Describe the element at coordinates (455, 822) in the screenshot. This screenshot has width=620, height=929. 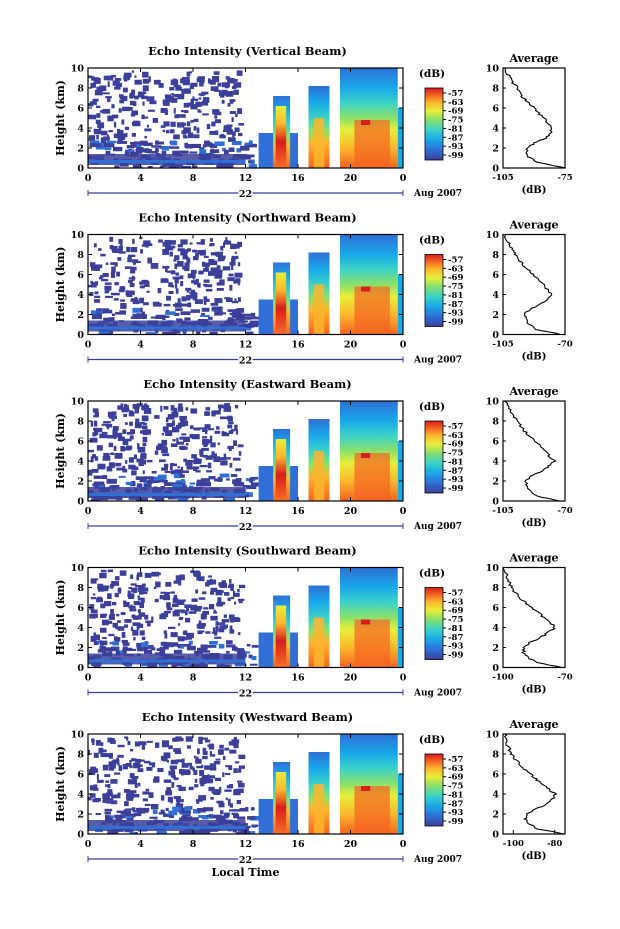
I see `colorbar-tick-label: -99` at that location.